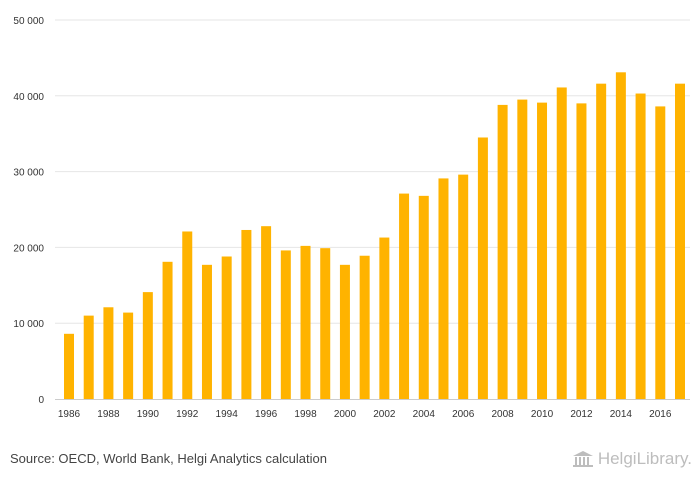 This screenshot has width=700, height=483. I want to click on bar-1995, so click(246, 314).